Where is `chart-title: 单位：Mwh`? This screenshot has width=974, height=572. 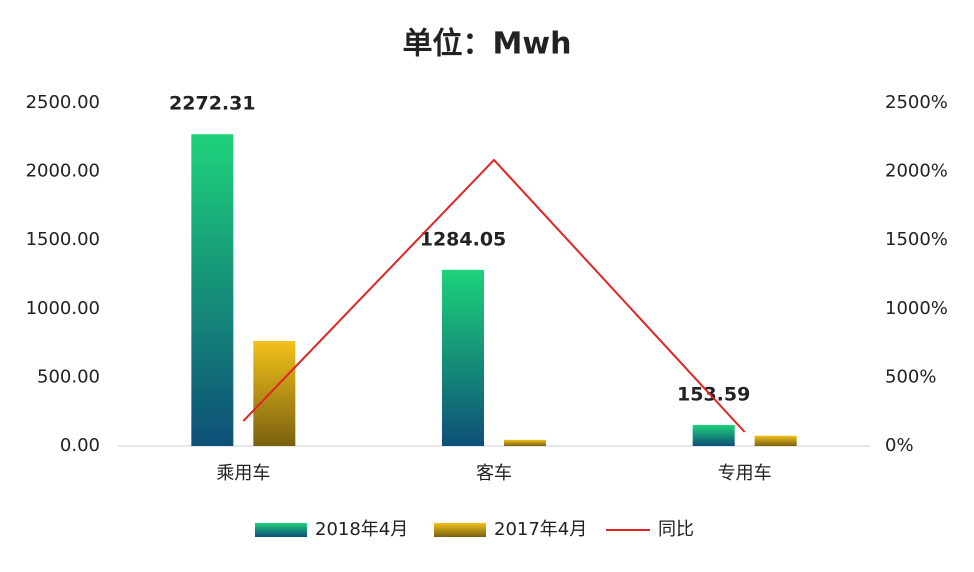 chart-title: 单位：Mwh is located at coordinates (487, 44).